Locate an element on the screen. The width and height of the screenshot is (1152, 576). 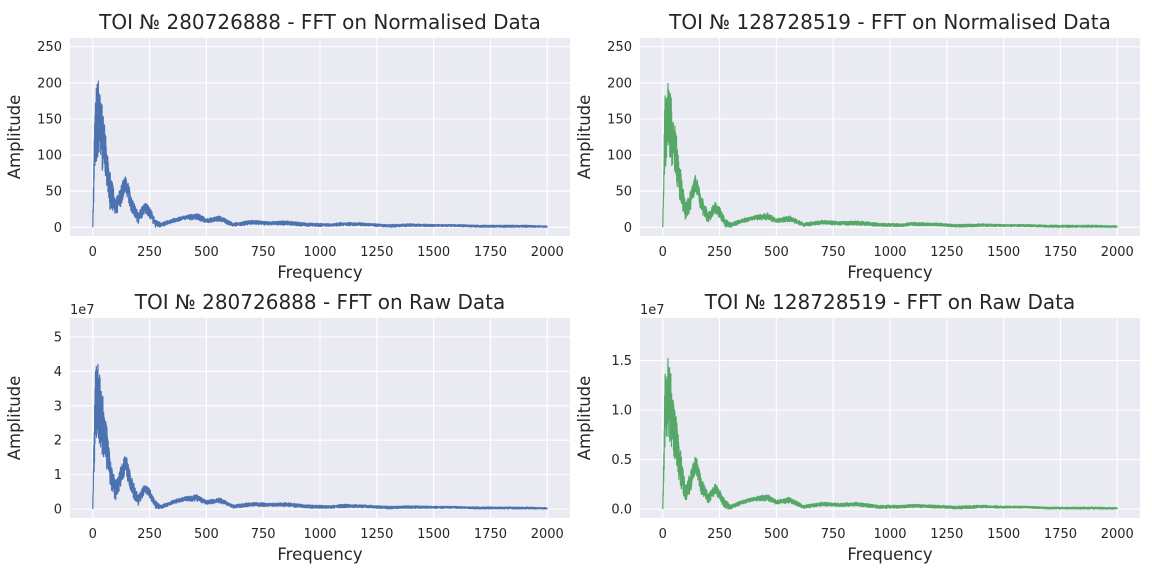
y-tick-label: 0.5 is located at coordinates (621, 460).